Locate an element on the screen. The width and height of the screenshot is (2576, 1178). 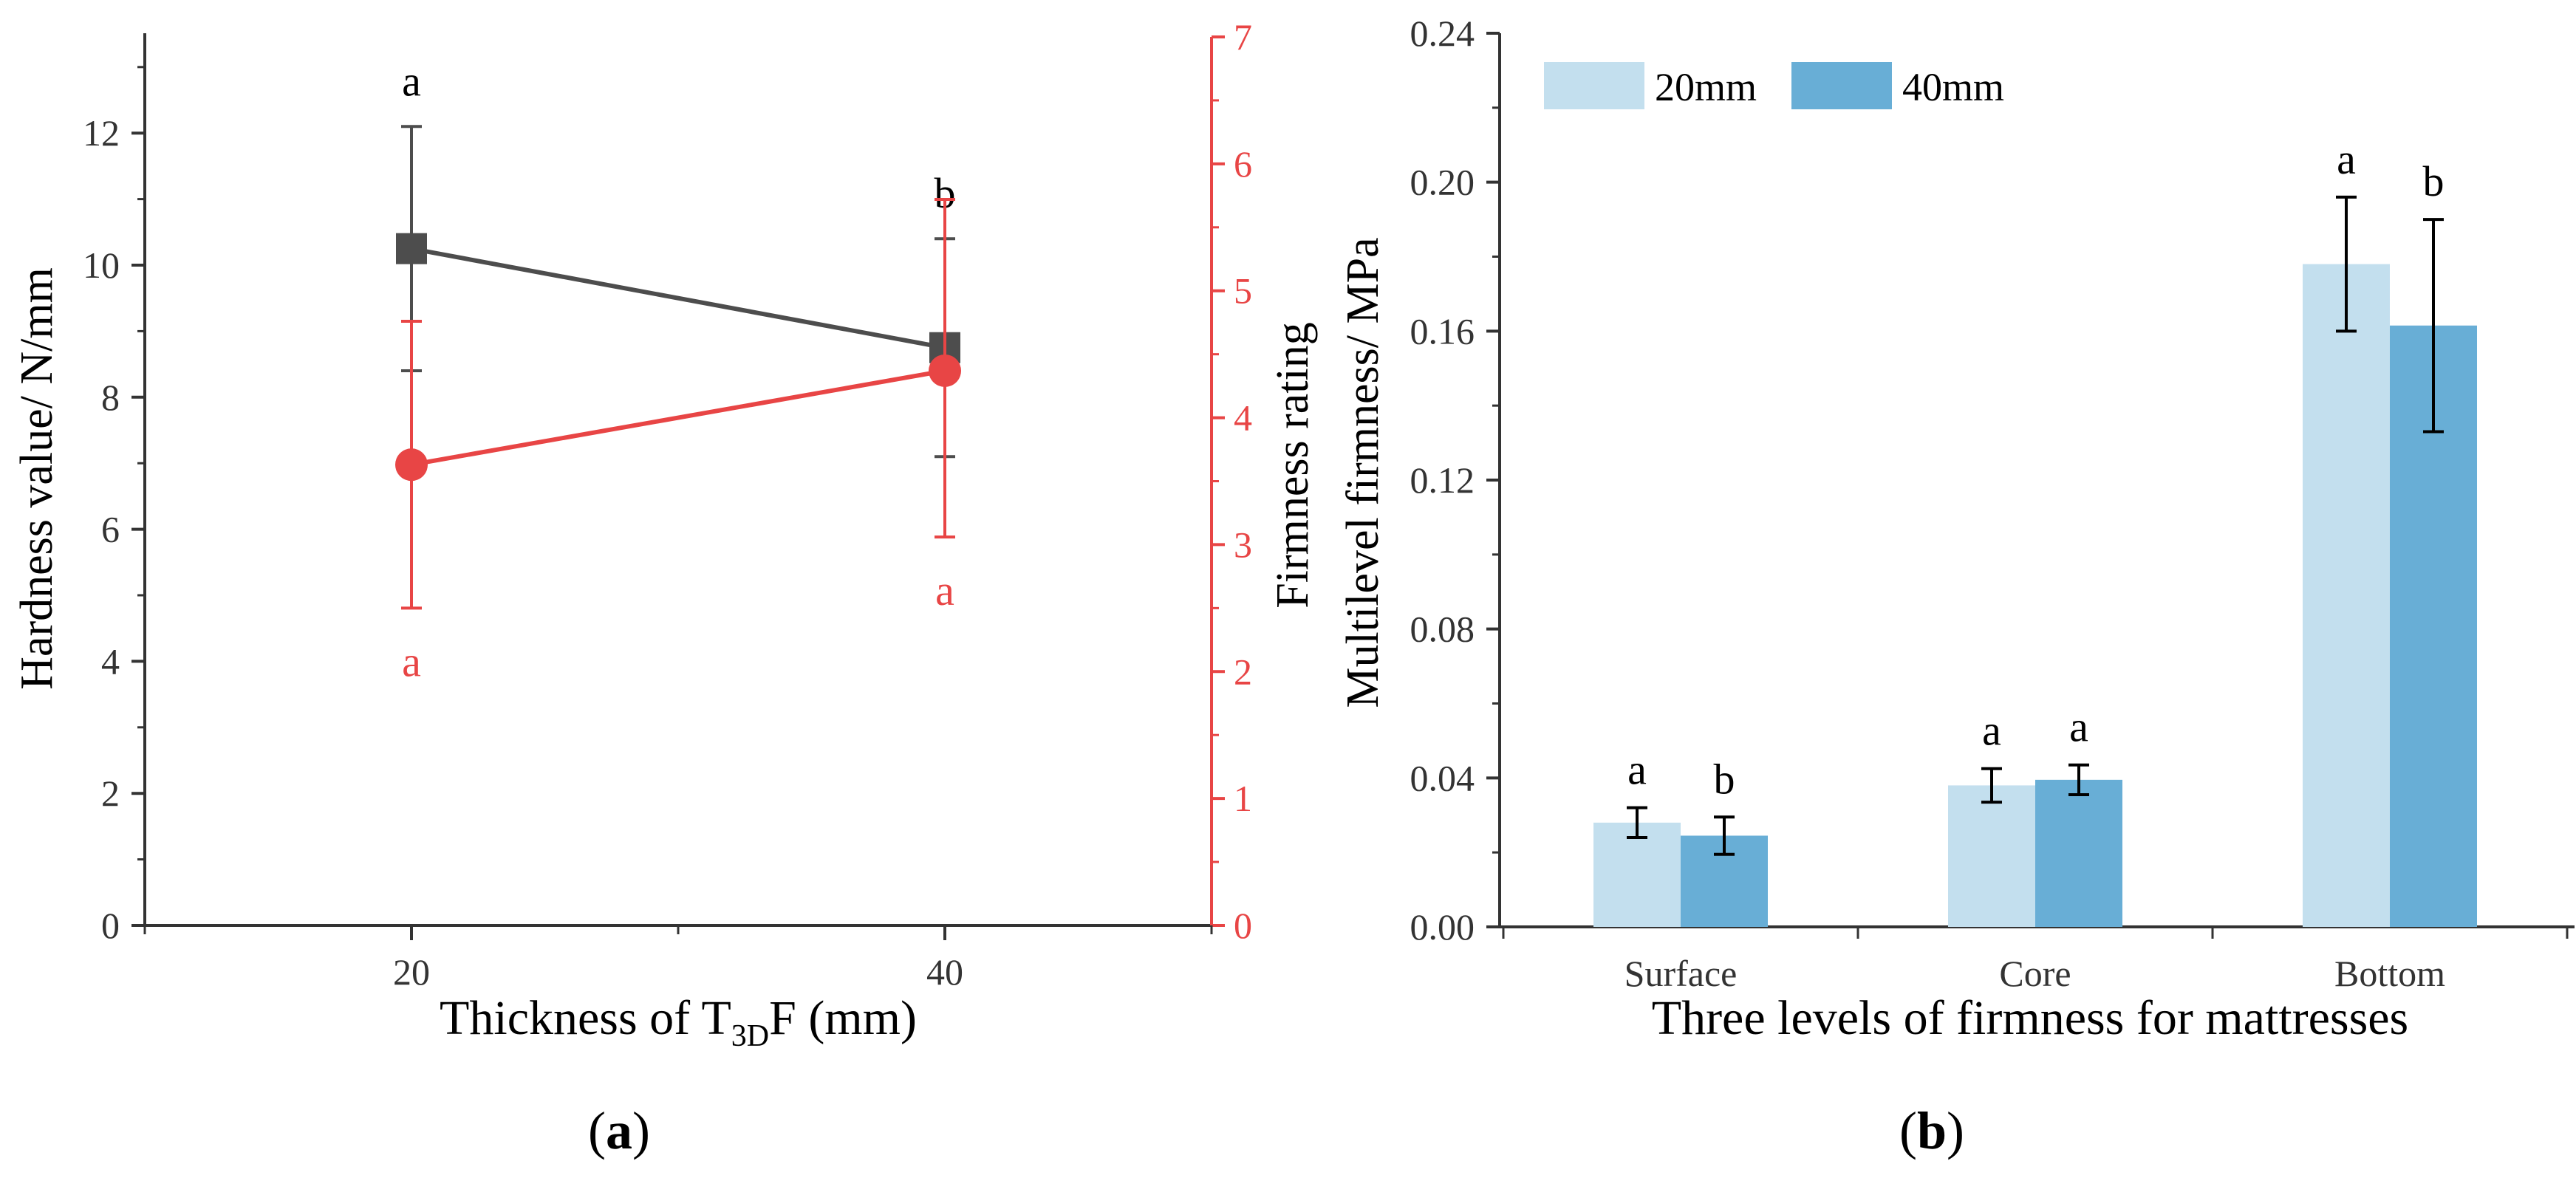
right-y-tick-label: 7 is located at coordinates (1243, 37).